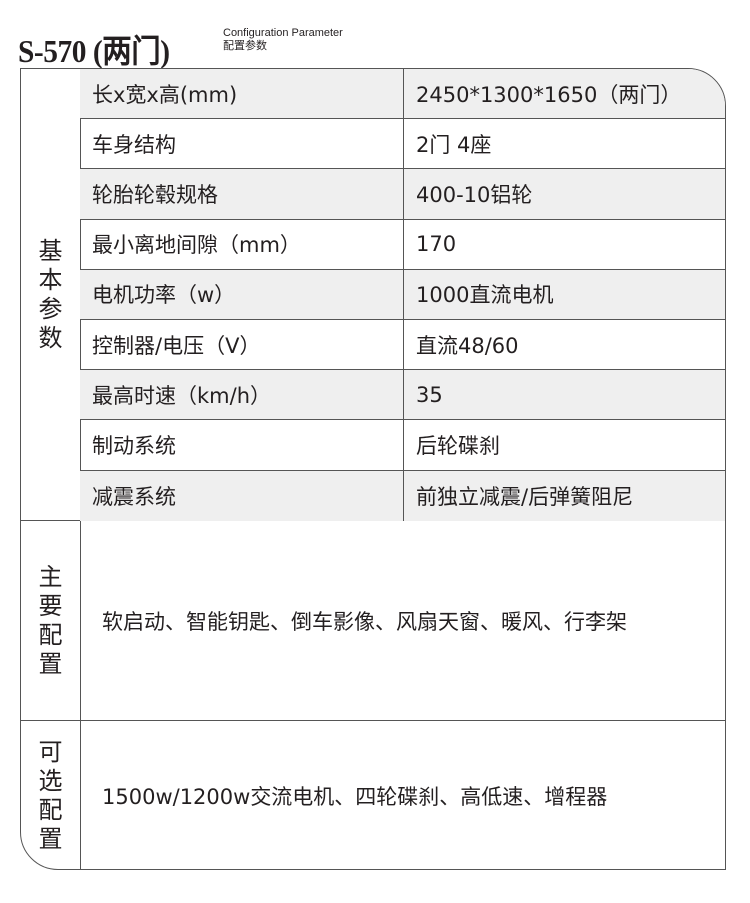 The height and width of the screenshot is (903, 750). Describe the element at coordinates (242, 395) in the screenshot. I see `param-name: 最高时速（km/h）` at that location.